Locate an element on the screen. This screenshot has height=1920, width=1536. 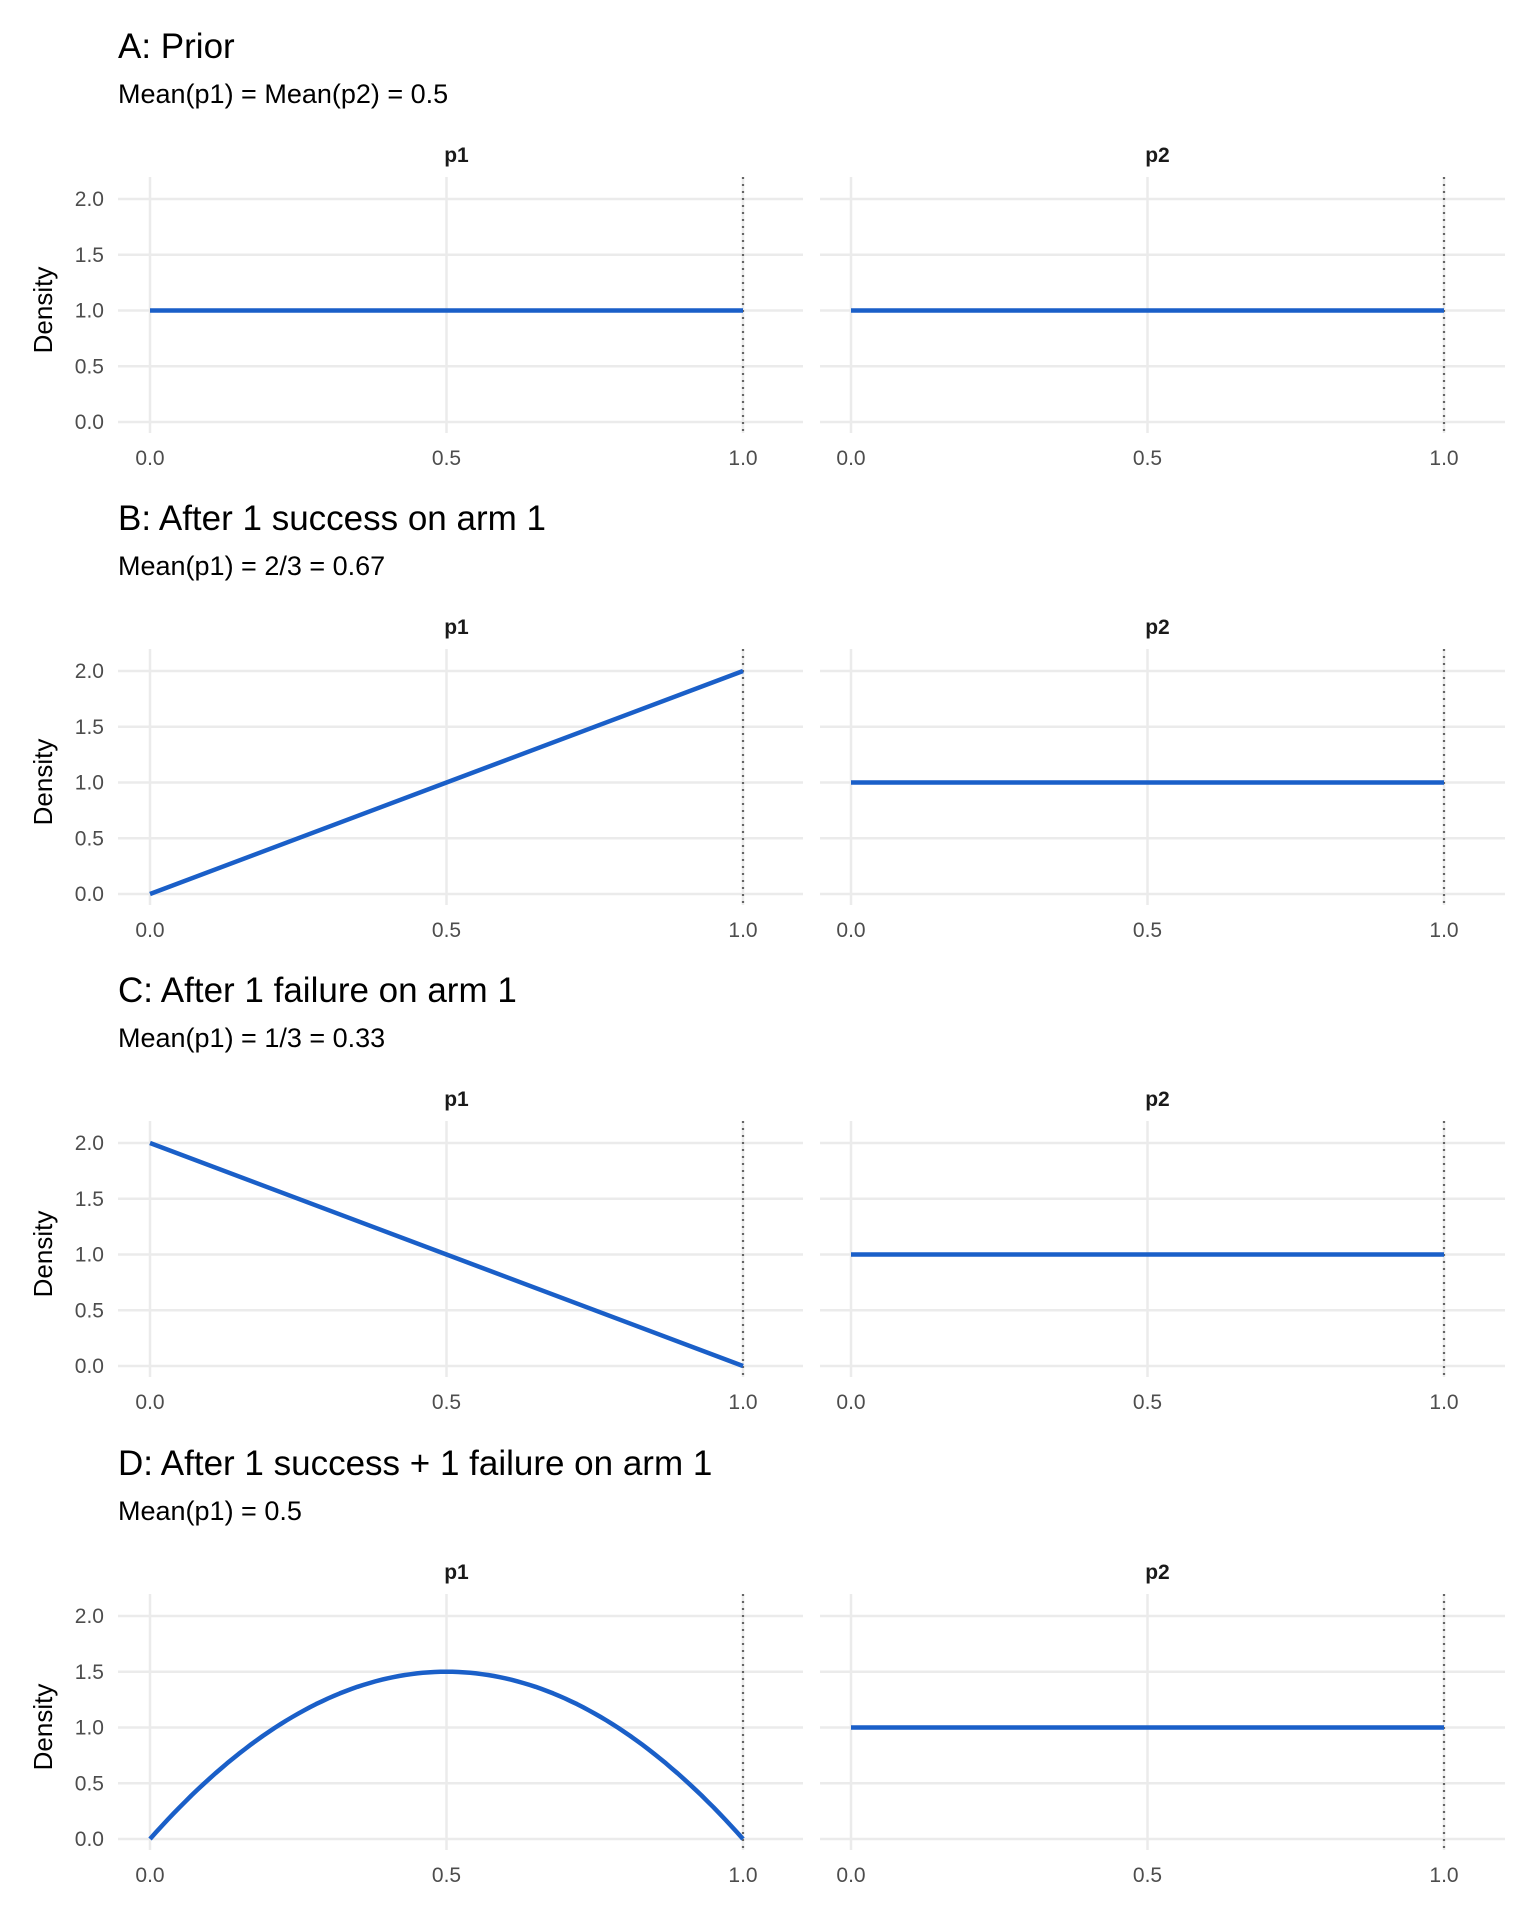
panel-title: A: Prior is located at coordinates (176, 46).